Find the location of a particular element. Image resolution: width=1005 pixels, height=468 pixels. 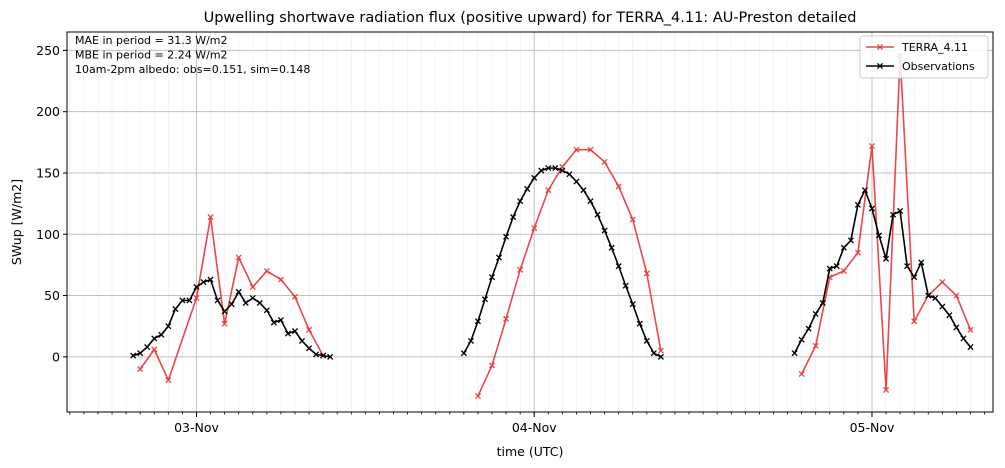

legend: TERRA_4.11 Observations is located at coordinates (924, 57).